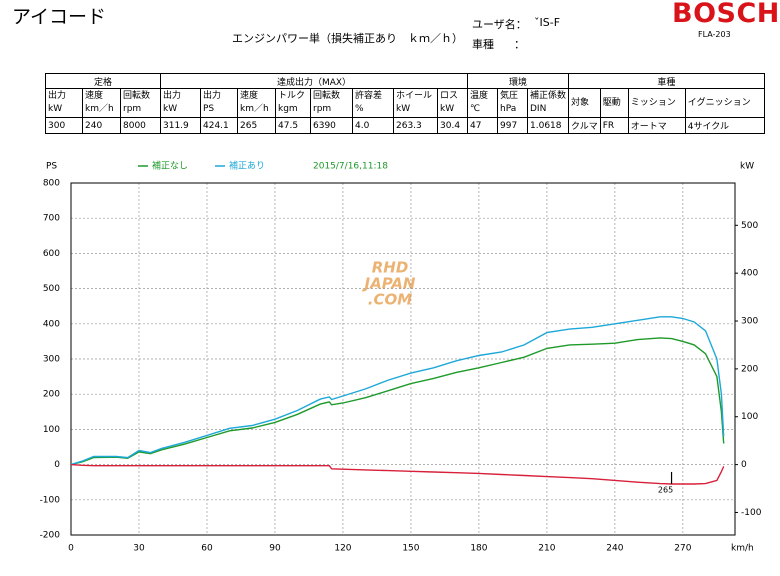 This screenshot has width=780, height=576. What do you see at coordinates (546, 549) in the screenshot?
I see `x-tick-label: 210` at bounding box center [546, 549].